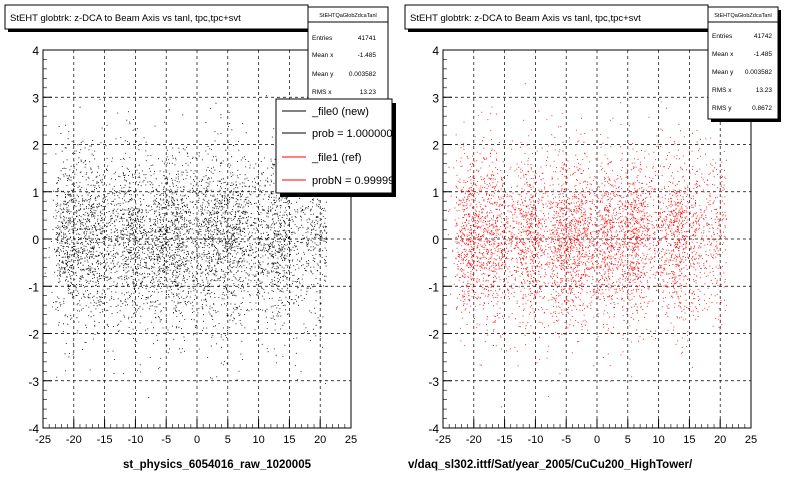 This screenshot has width=800, height=480. What do you see at coordinates (763, 36) in the screenshot?
I see `right-stats-value: 41742` at bounding box center [763, 36].